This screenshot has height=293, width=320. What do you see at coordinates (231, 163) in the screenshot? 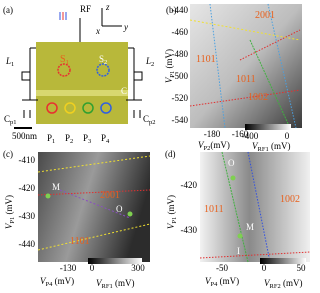
I see `annotation: O` at bounding box center [231, 163].